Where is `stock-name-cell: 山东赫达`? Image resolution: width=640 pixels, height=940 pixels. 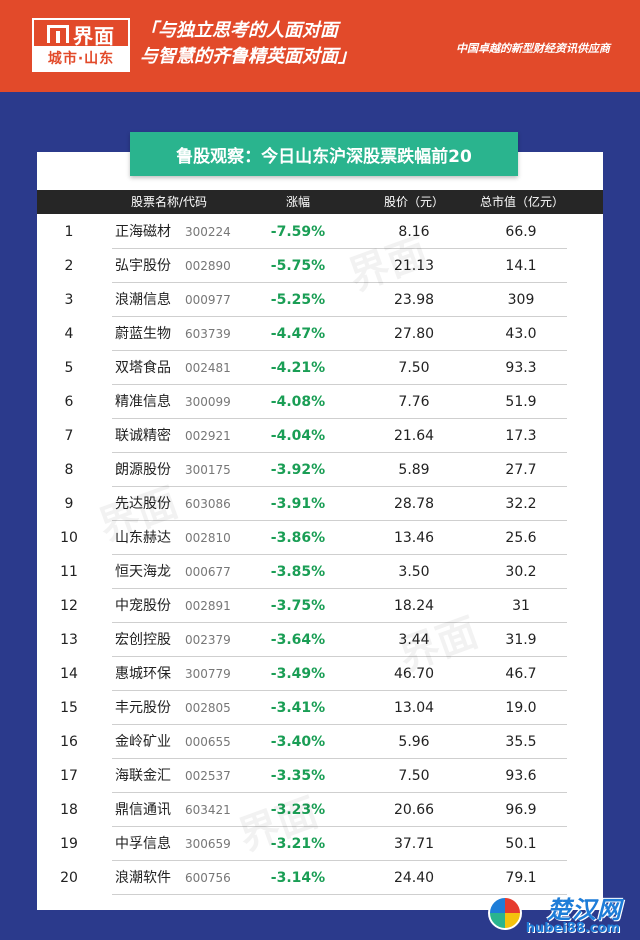 stock-name-cell: 山东赫达 is located at coordinates (143, 538).